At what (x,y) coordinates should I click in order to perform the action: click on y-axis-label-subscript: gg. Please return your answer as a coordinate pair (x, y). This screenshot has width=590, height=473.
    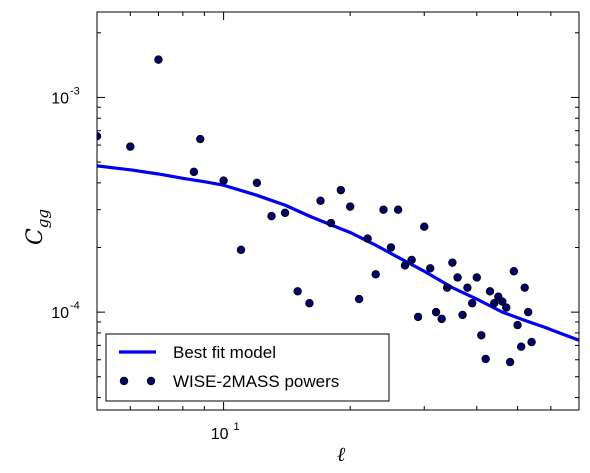
    Looking at the image, I should click on (43, 218).